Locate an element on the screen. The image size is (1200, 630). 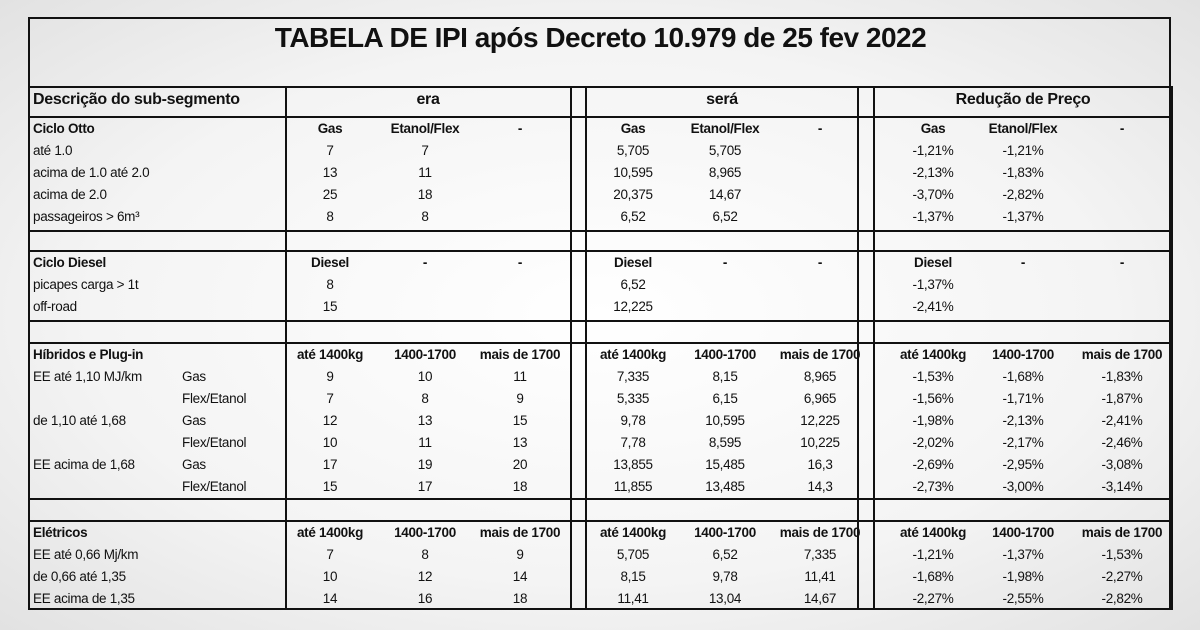
cell-sera: 11,41 is located at coordinates (633, 598).